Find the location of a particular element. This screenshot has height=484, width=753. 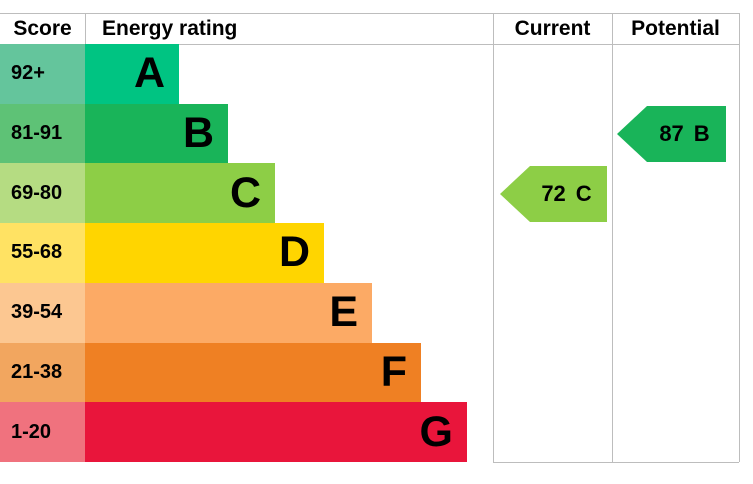

band-bar-f: F is located at coordinates (253, 372).